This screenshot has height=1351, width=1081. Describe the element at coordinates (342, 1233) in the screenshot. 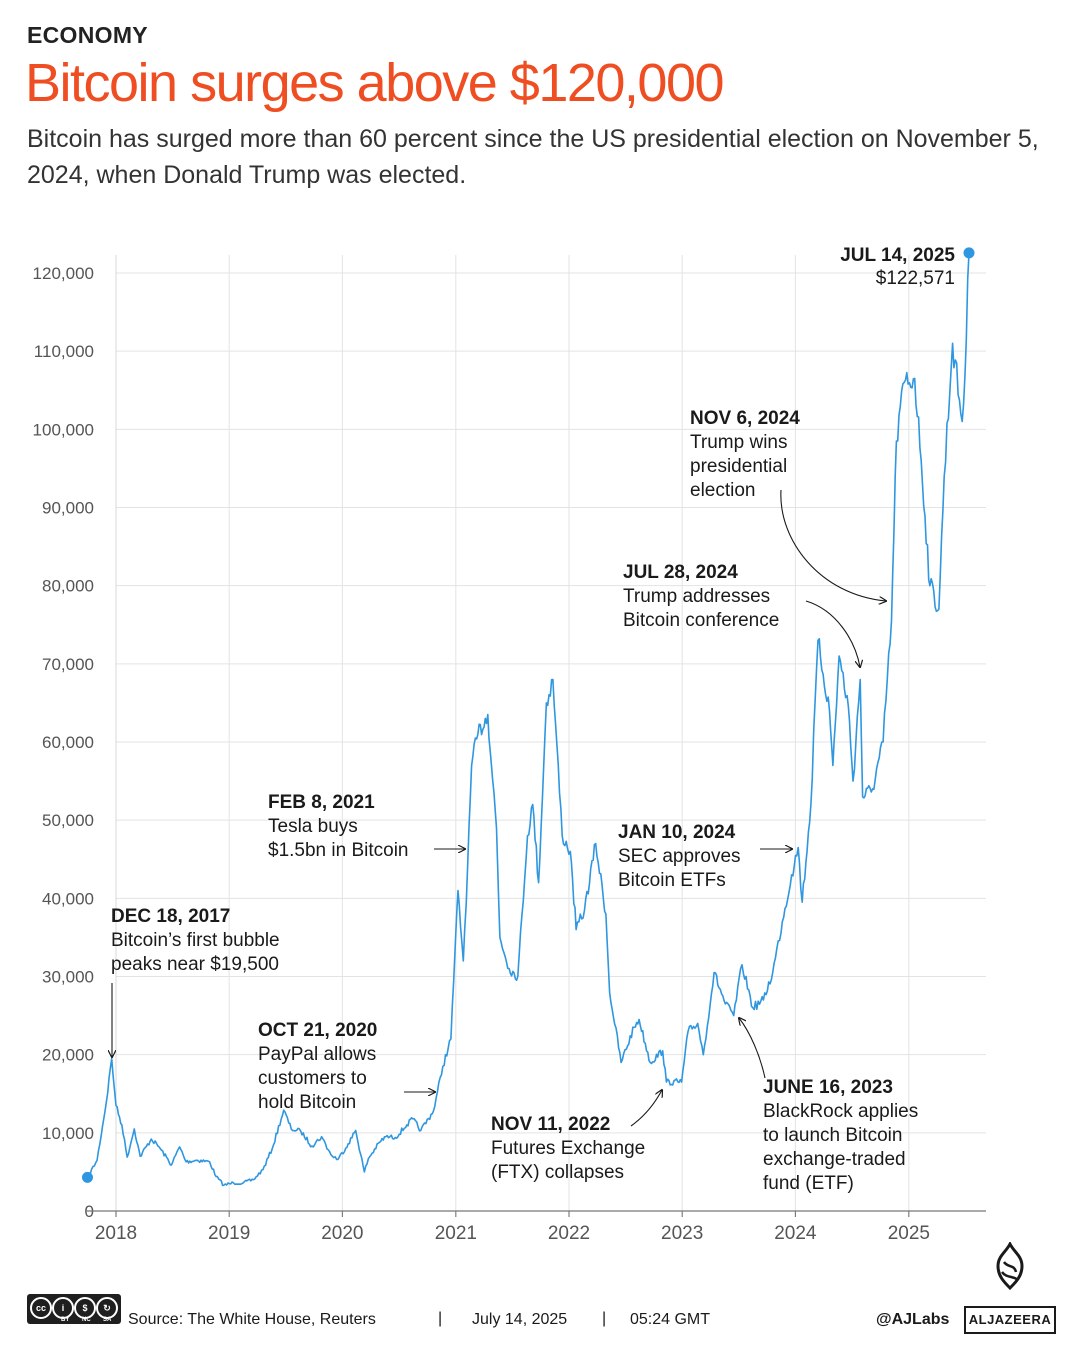

I see `x-tick-label: 2020` at that location.